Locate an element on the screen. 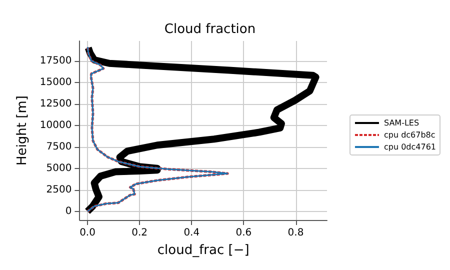 Image resolution: width=450 pixels, height=270 pixels. y-tick-label: 12500 is located at coordinates (56, 104).